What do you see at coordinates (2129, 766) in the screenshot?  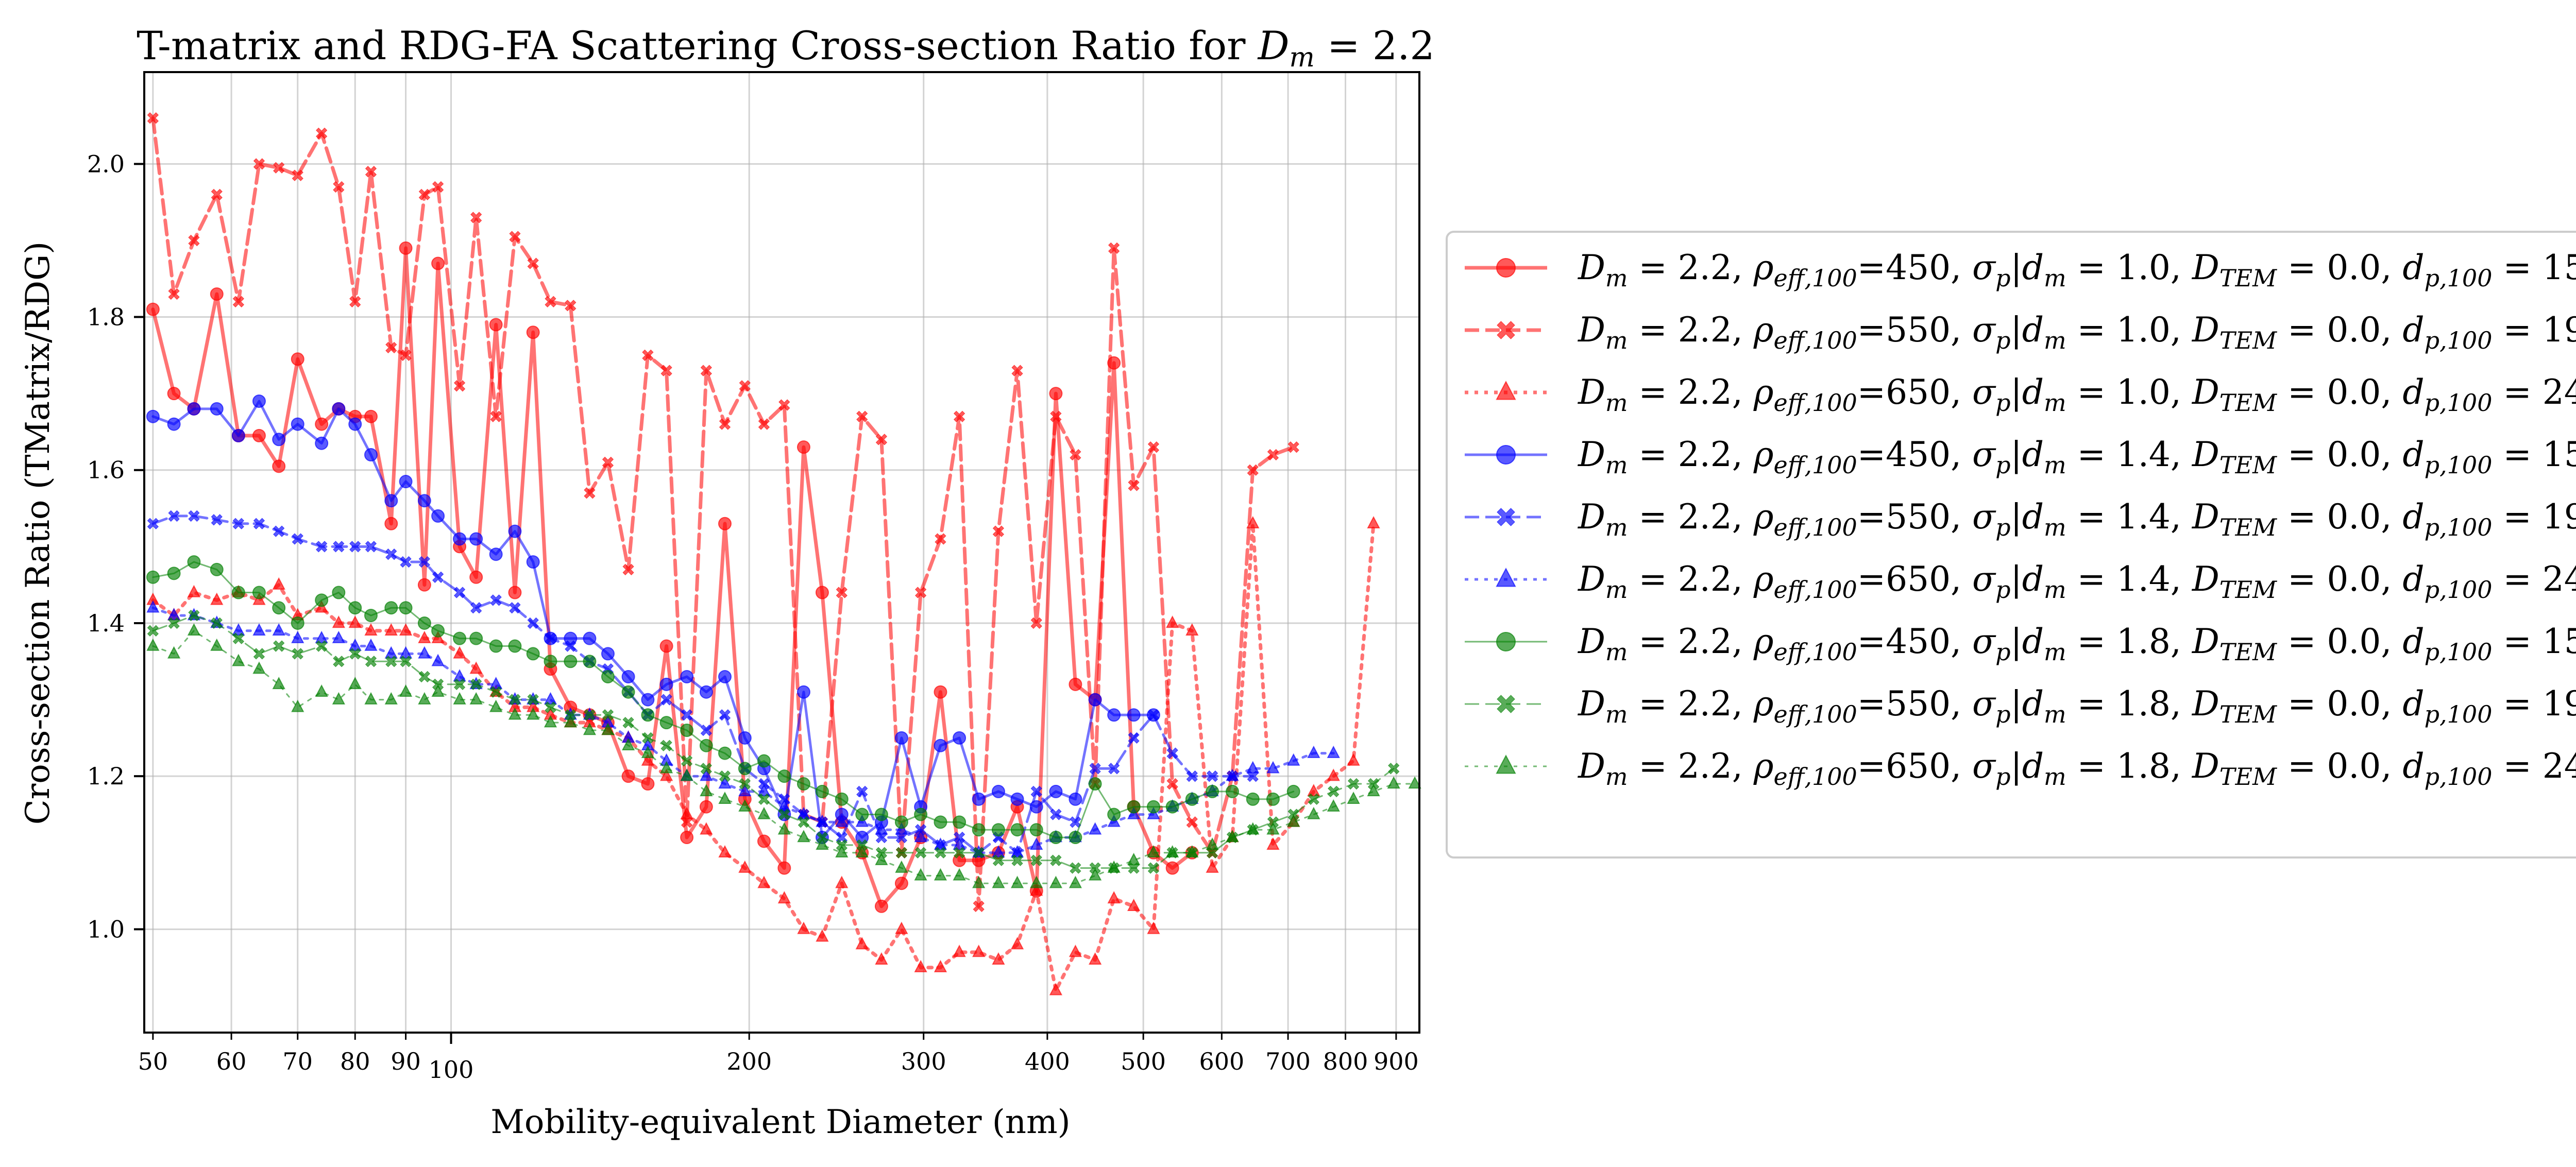 I see `legend-value: = 1.8,` at bounding box center [2129, 766].